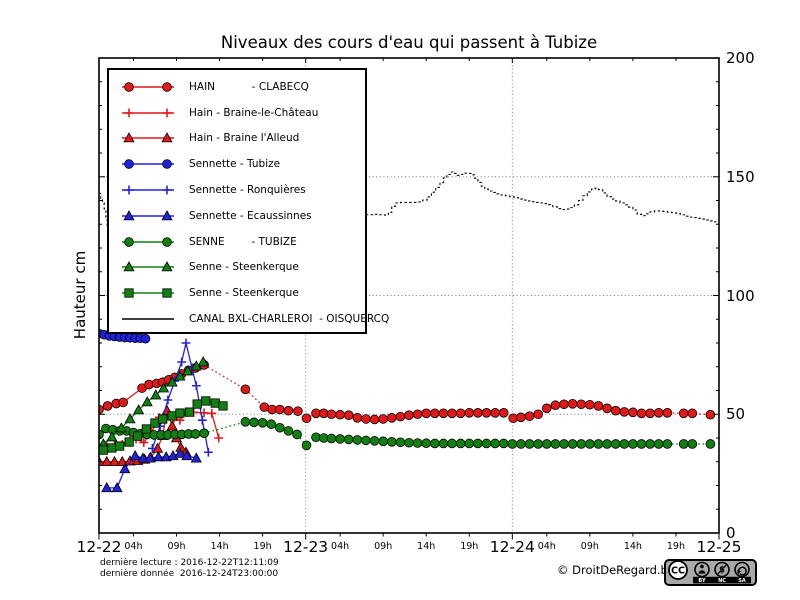 The image size is (800, 600). I want to click on last-reading-text: dernière lecture : 2016-12-22T12:11:09, so click(189, 563).